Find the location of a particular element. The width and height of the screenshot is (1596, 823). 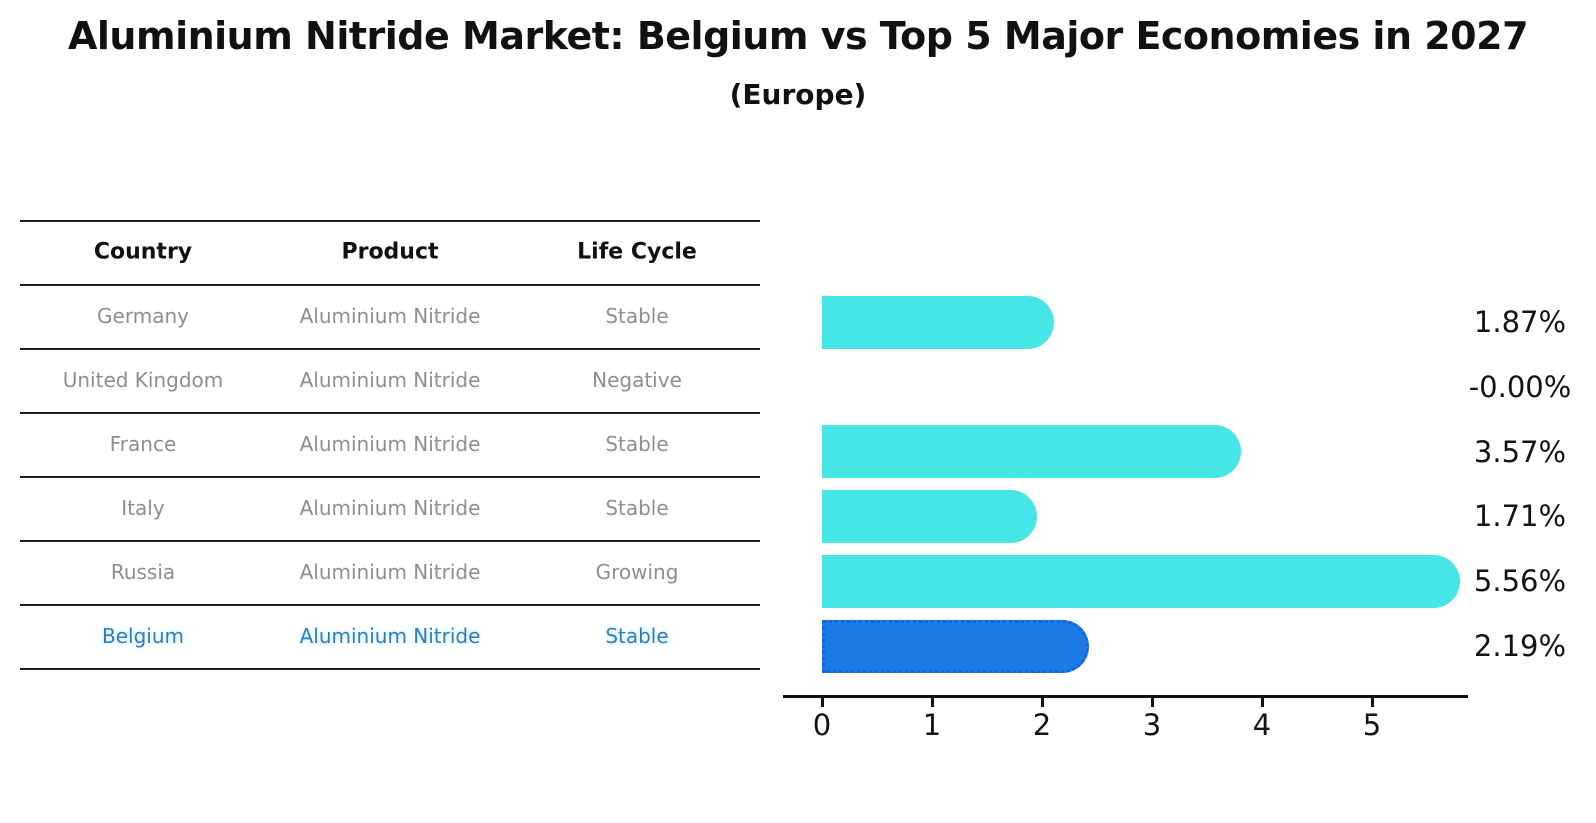

table-header-country: Country is located at coordinates (143, 252).